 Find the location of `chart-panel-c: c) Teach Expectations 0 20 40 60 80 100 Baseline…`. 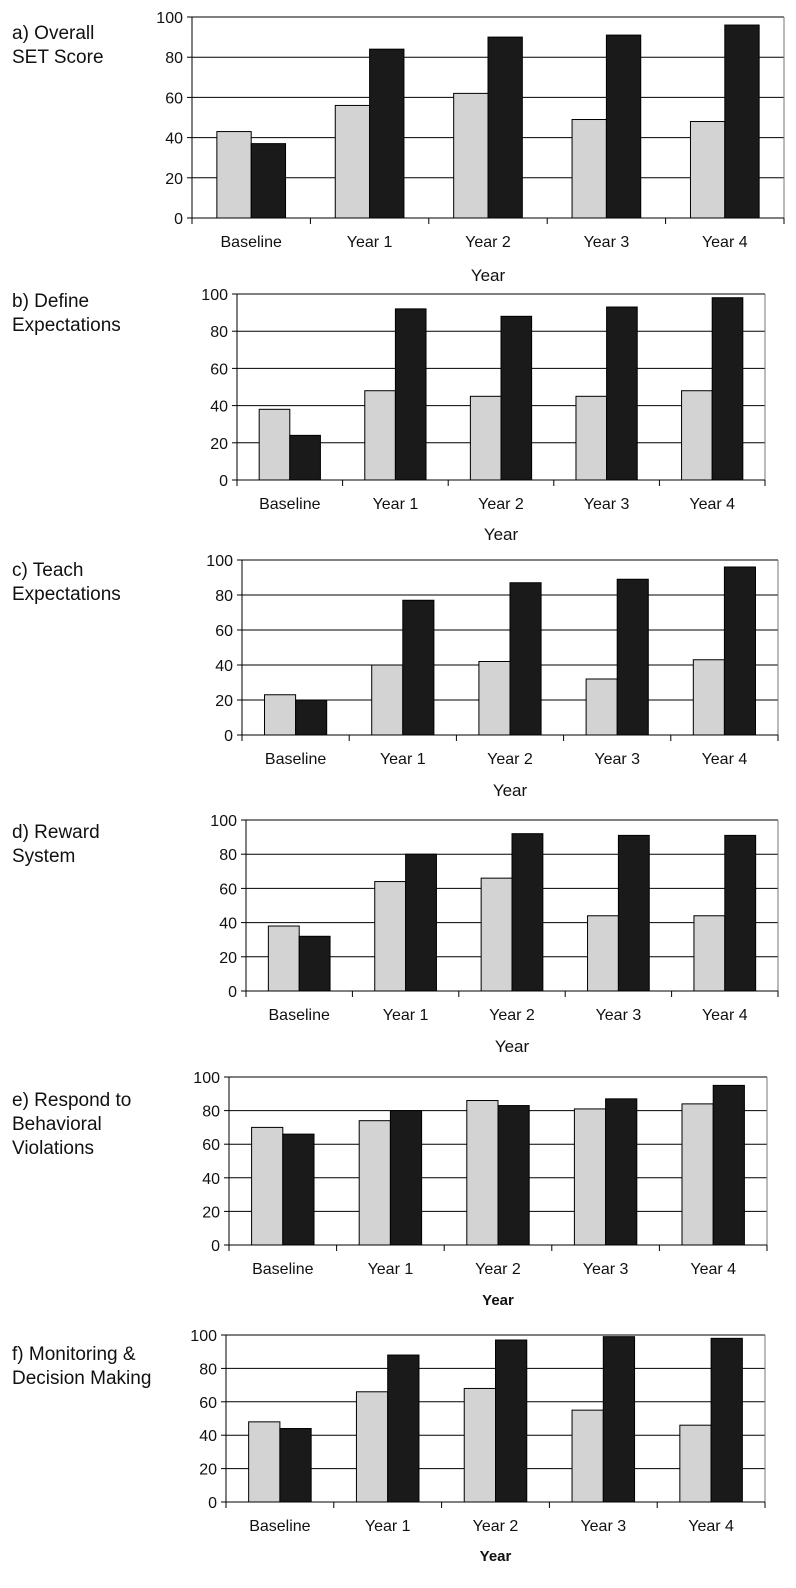

chart-panel-c: c) Teach Expectations 0 20 40 60 80 100 Baseline… is located at coordinates (395, 676).